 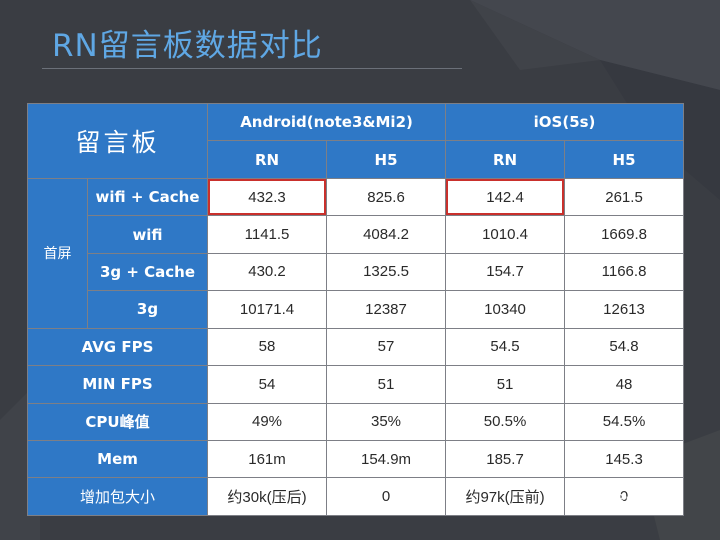 What do you see at coordinates (267, 309) in the screenshot?
I see `table-cell: 10171.4` at bounding box center [267, 309].